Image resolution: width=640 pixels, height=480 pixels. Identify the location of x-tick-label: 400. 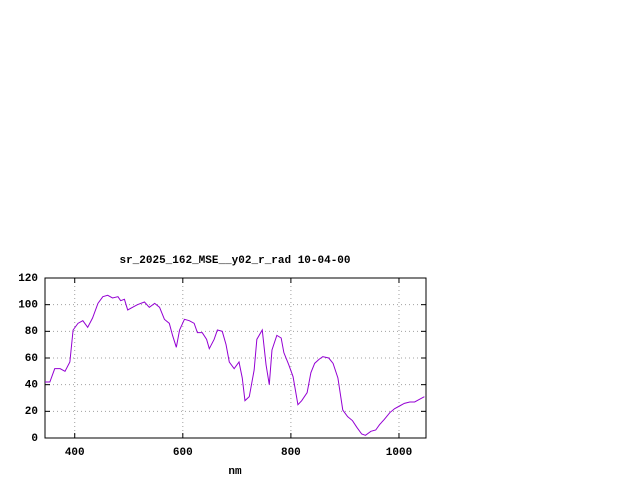
(75, 453).